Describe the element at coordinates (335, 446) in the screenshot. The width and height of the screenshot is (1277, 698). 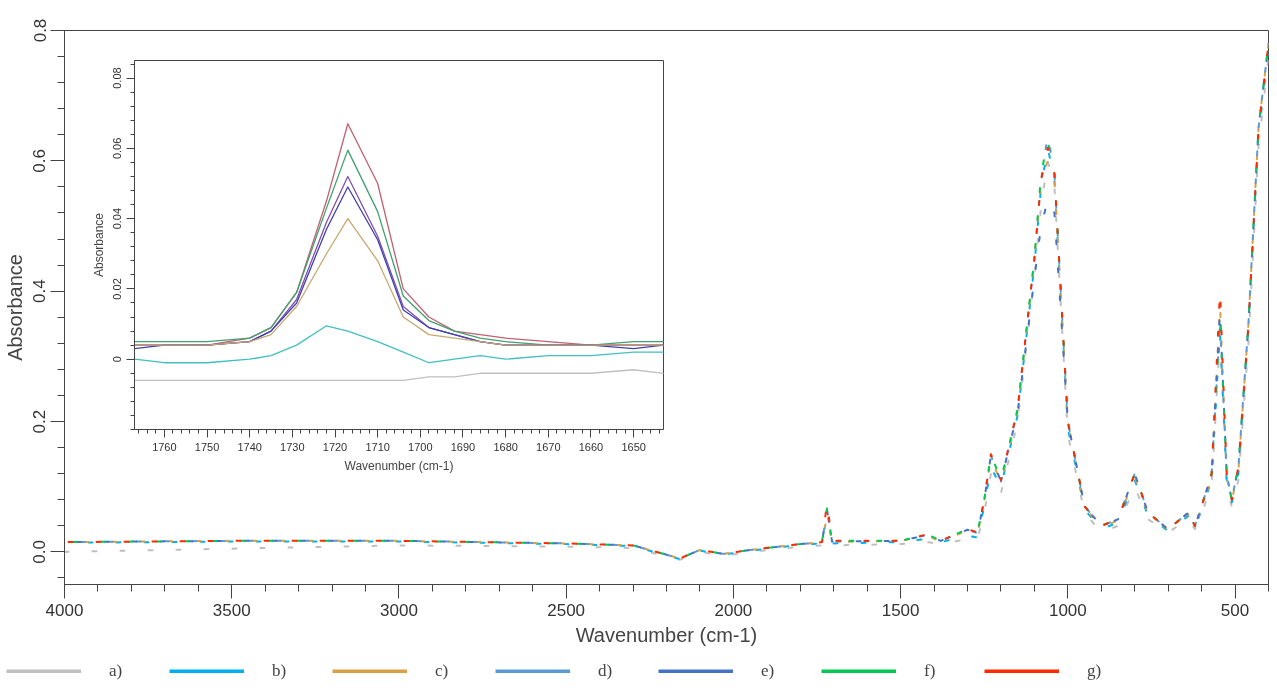
I see `x-tick-label: 1720` at that location.